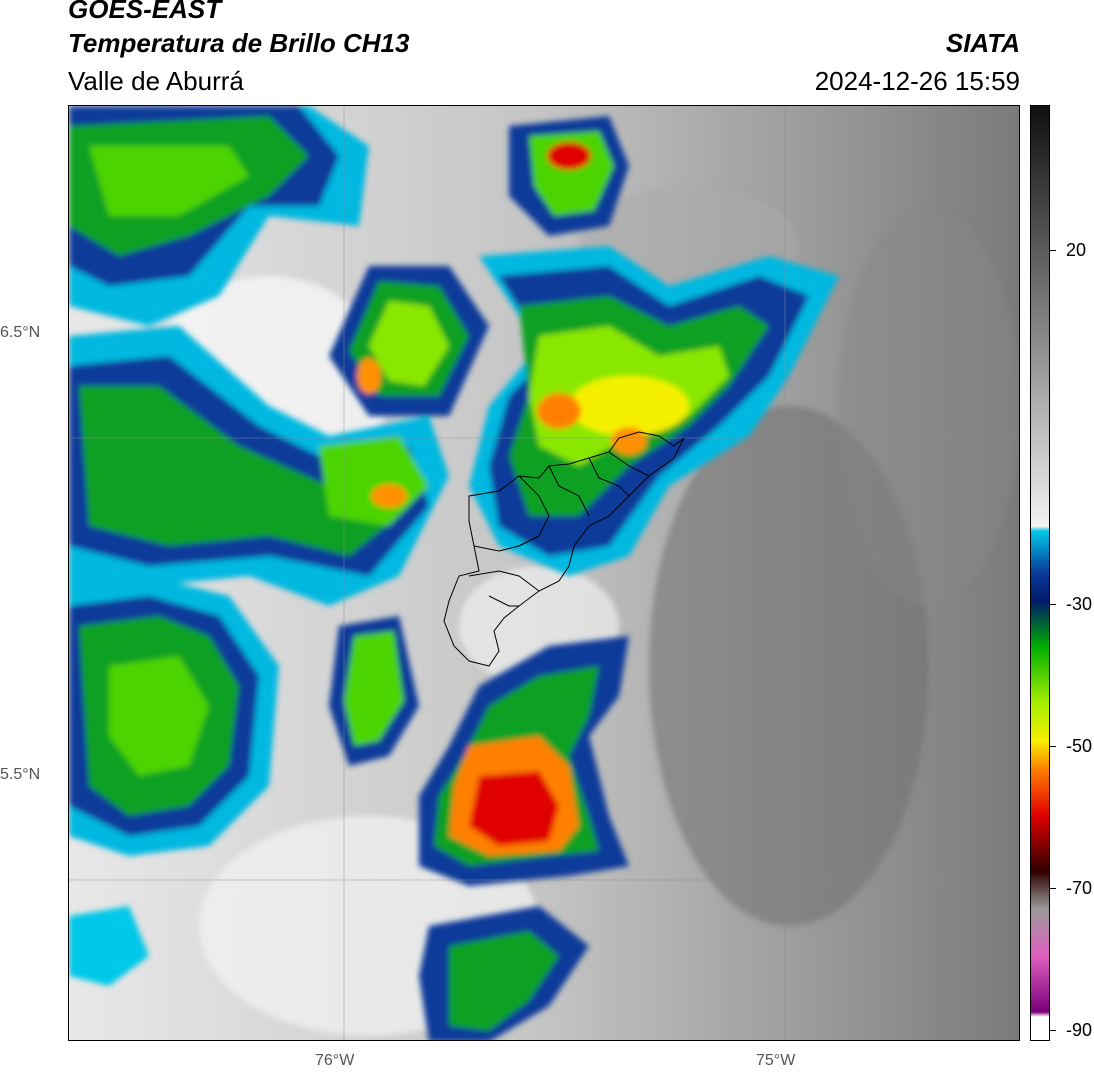 This screenshot has height=1078, width=1094. What do you see at coordinates (982, 43) in the screenshot?
I see `organization-label: SIATA` at bounding box center [982, 43].